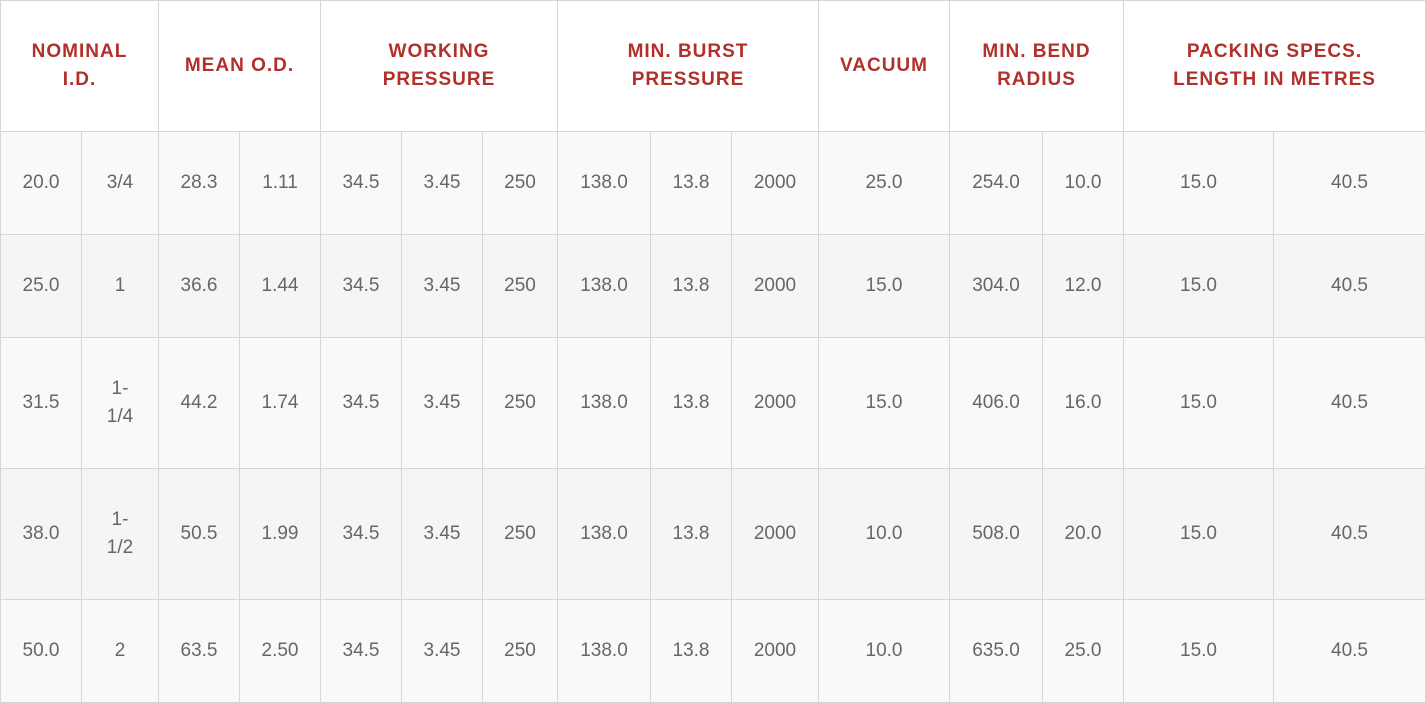 The height and width of the screenshot is (703, 1425). Describe the element at coordinates (280, 651) in the screenshot. I see `cell-mean-od-in: 2.50` at that location.